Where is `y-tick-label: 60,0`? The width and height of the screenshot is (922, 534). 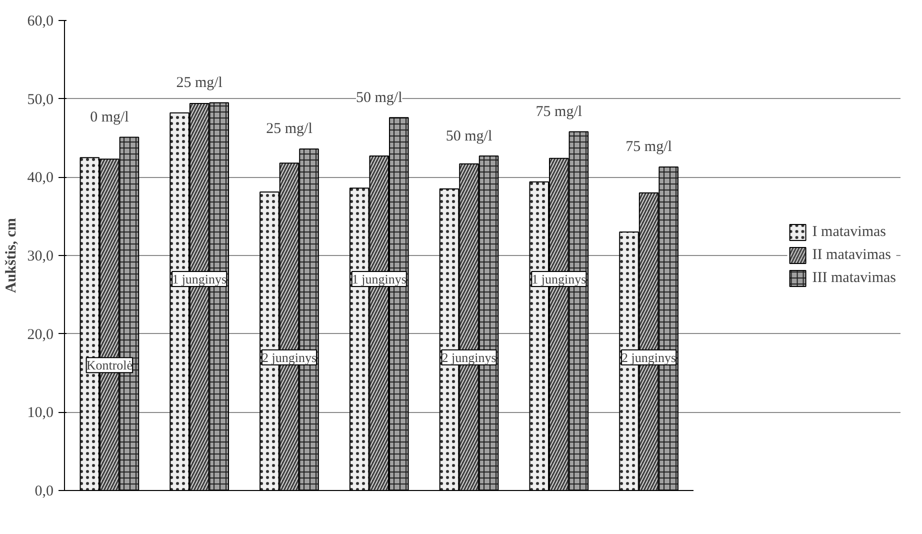
y-tick-label: 60,0 is located at coordinates (40, 22).